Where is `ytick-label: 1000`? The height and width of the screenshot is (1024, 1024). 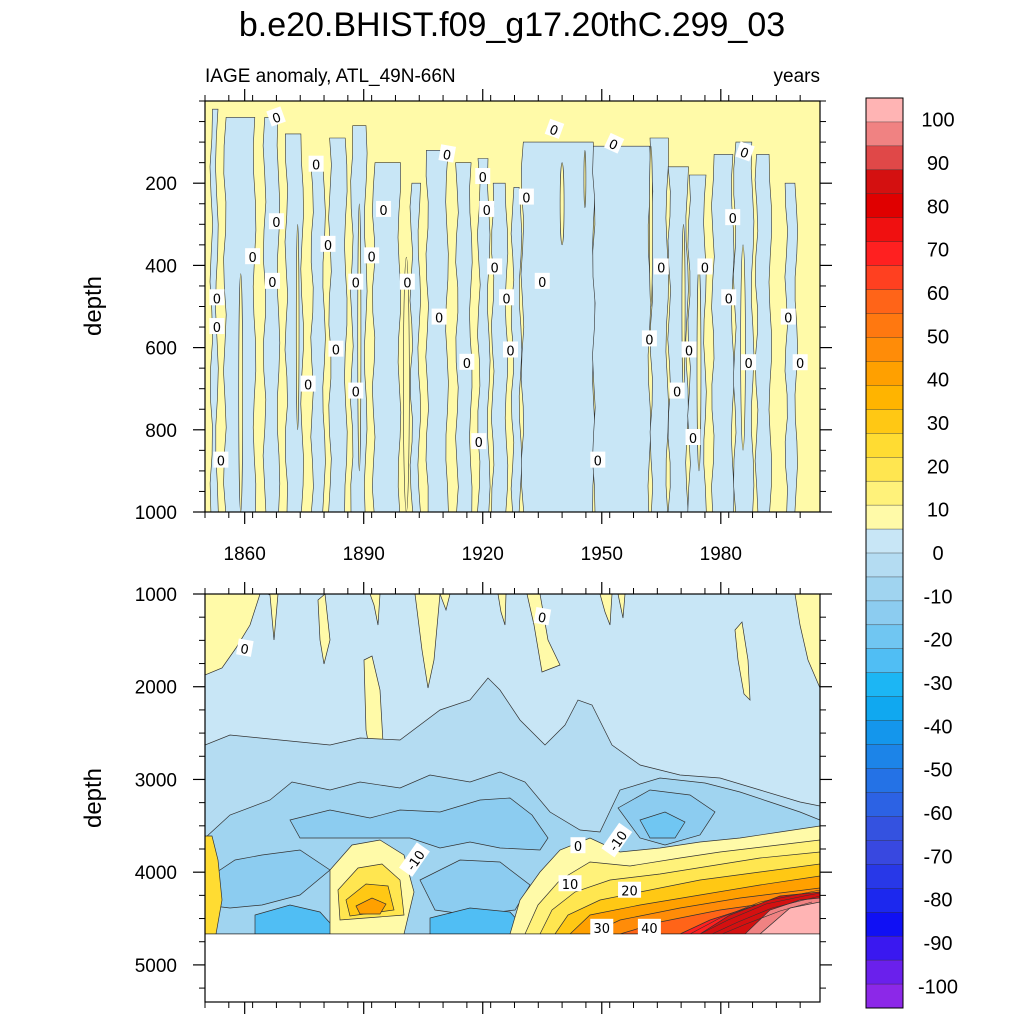 ytick-label: 1000 is located at coordinates (156, 595).